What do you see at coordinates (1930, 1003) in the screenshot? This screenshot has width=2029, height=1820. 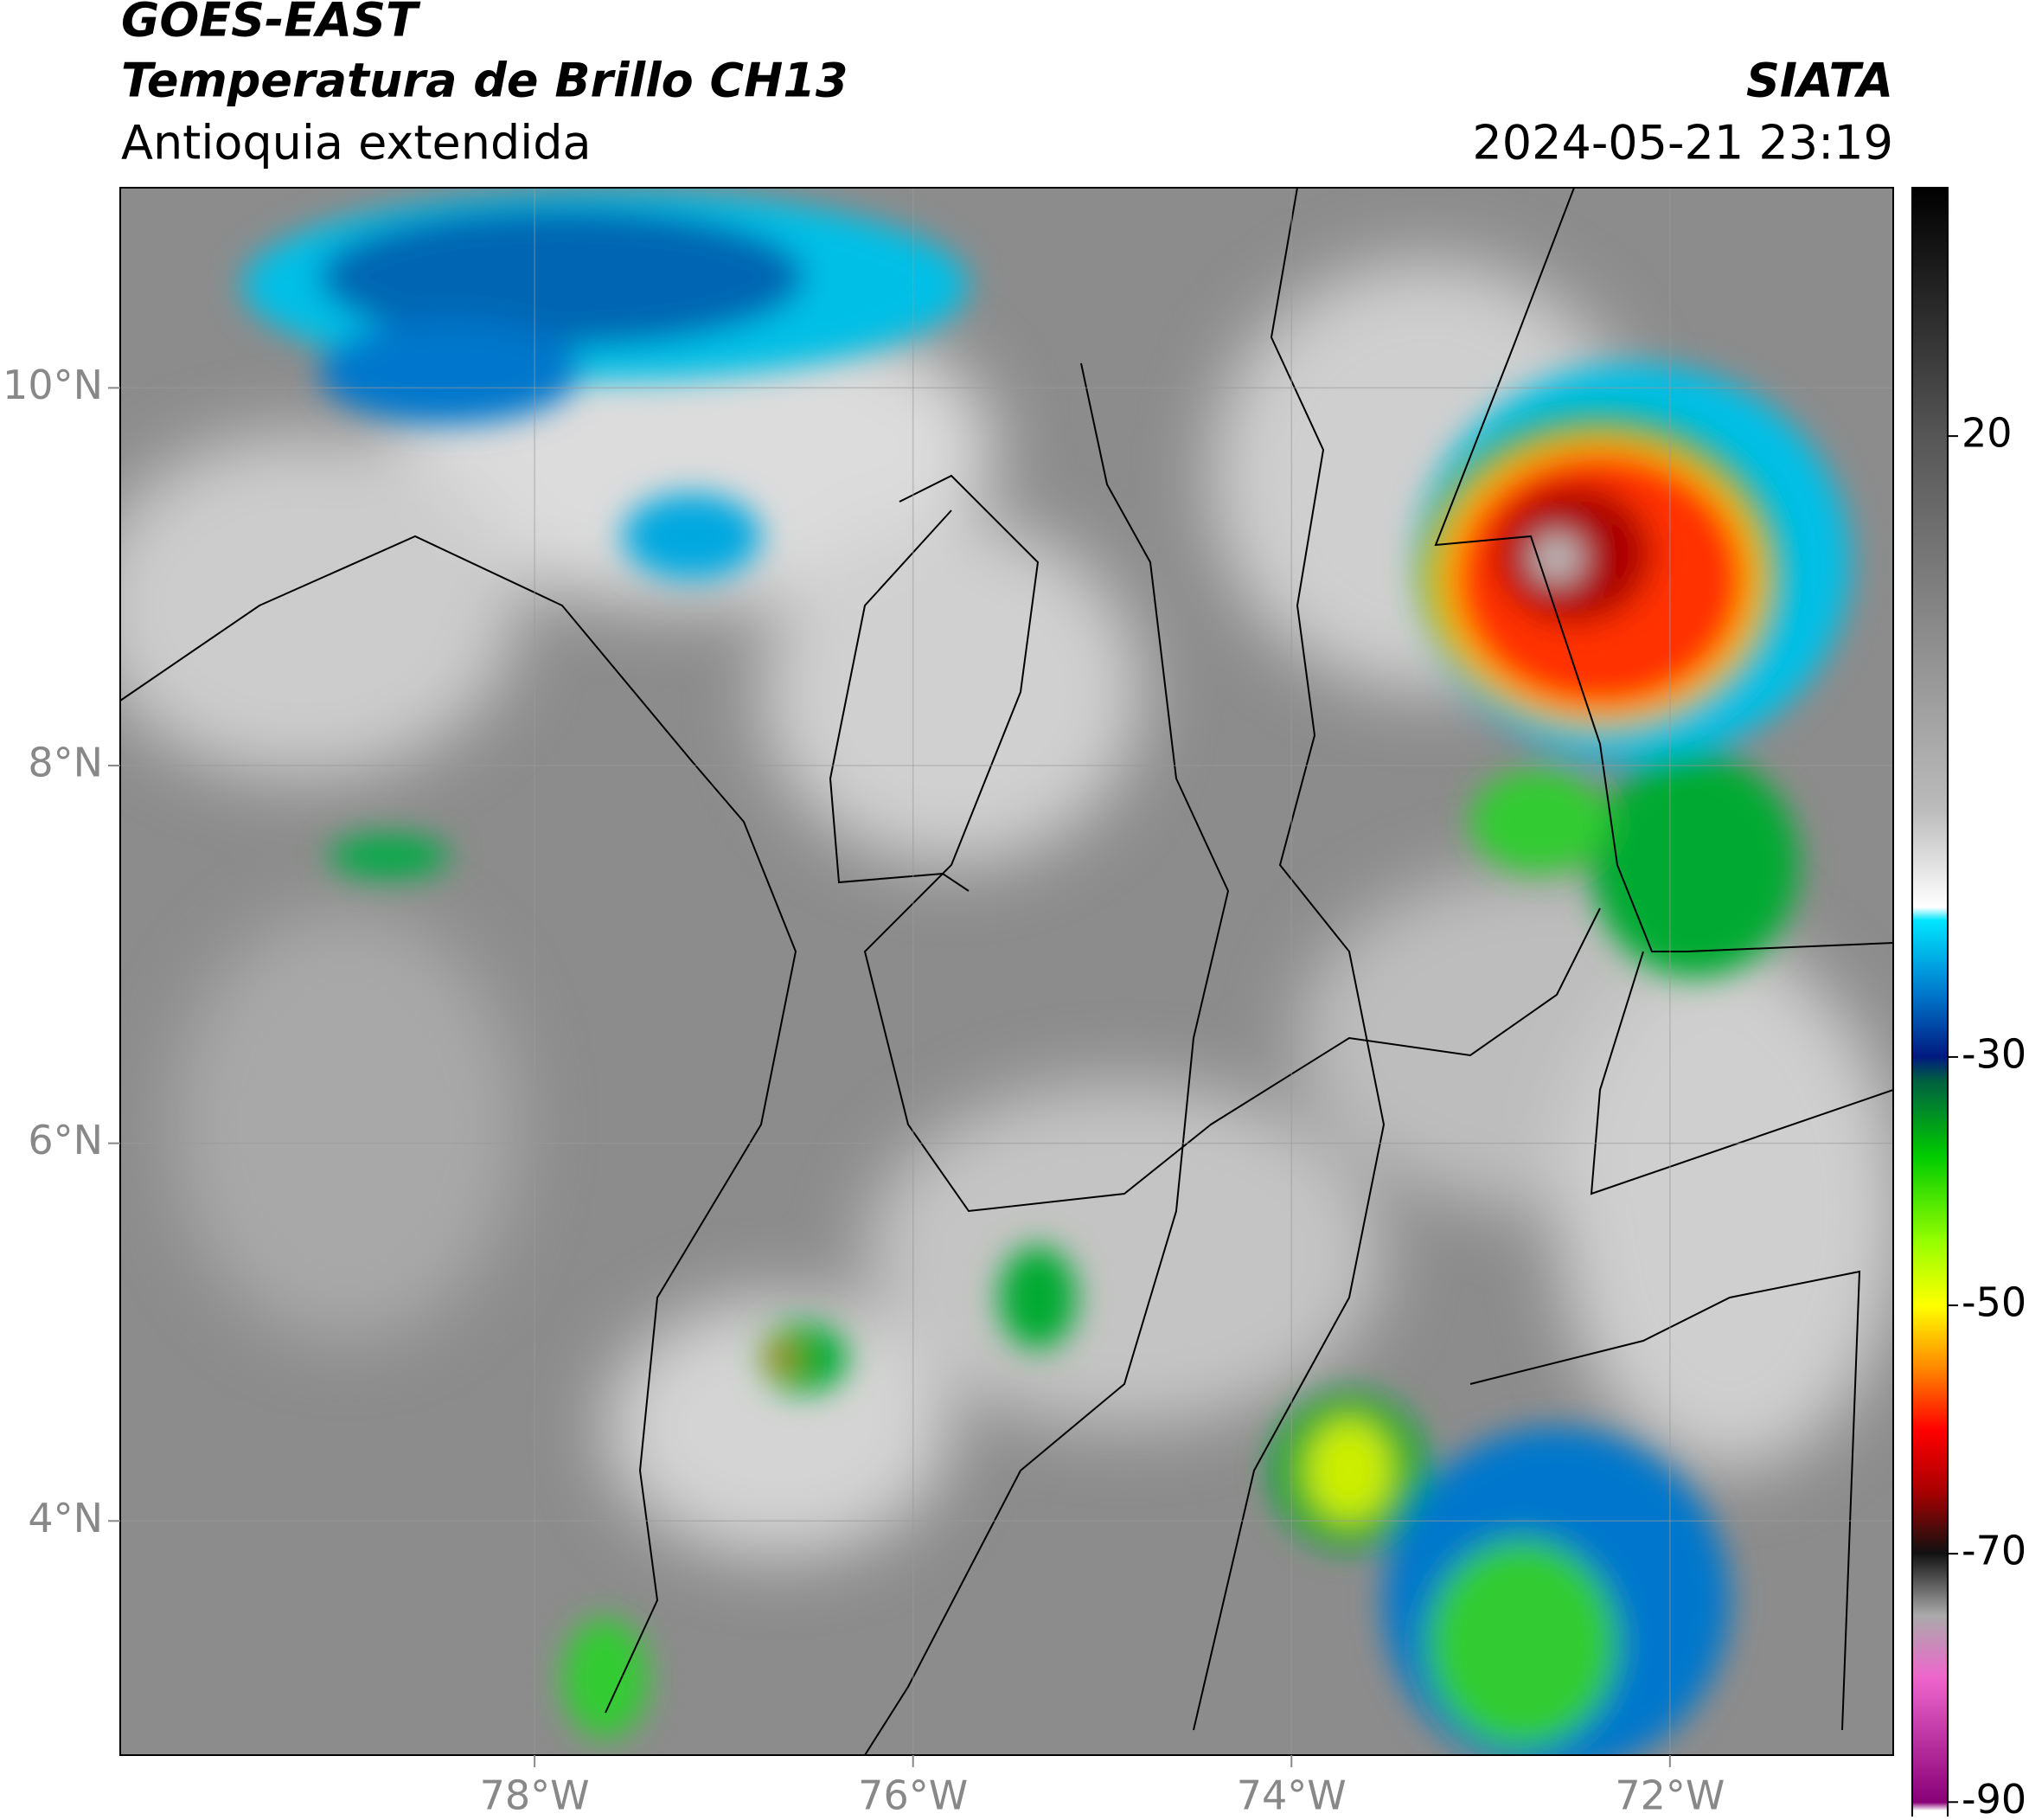 I see `colorbar` at bounding box center [1930, 1003].